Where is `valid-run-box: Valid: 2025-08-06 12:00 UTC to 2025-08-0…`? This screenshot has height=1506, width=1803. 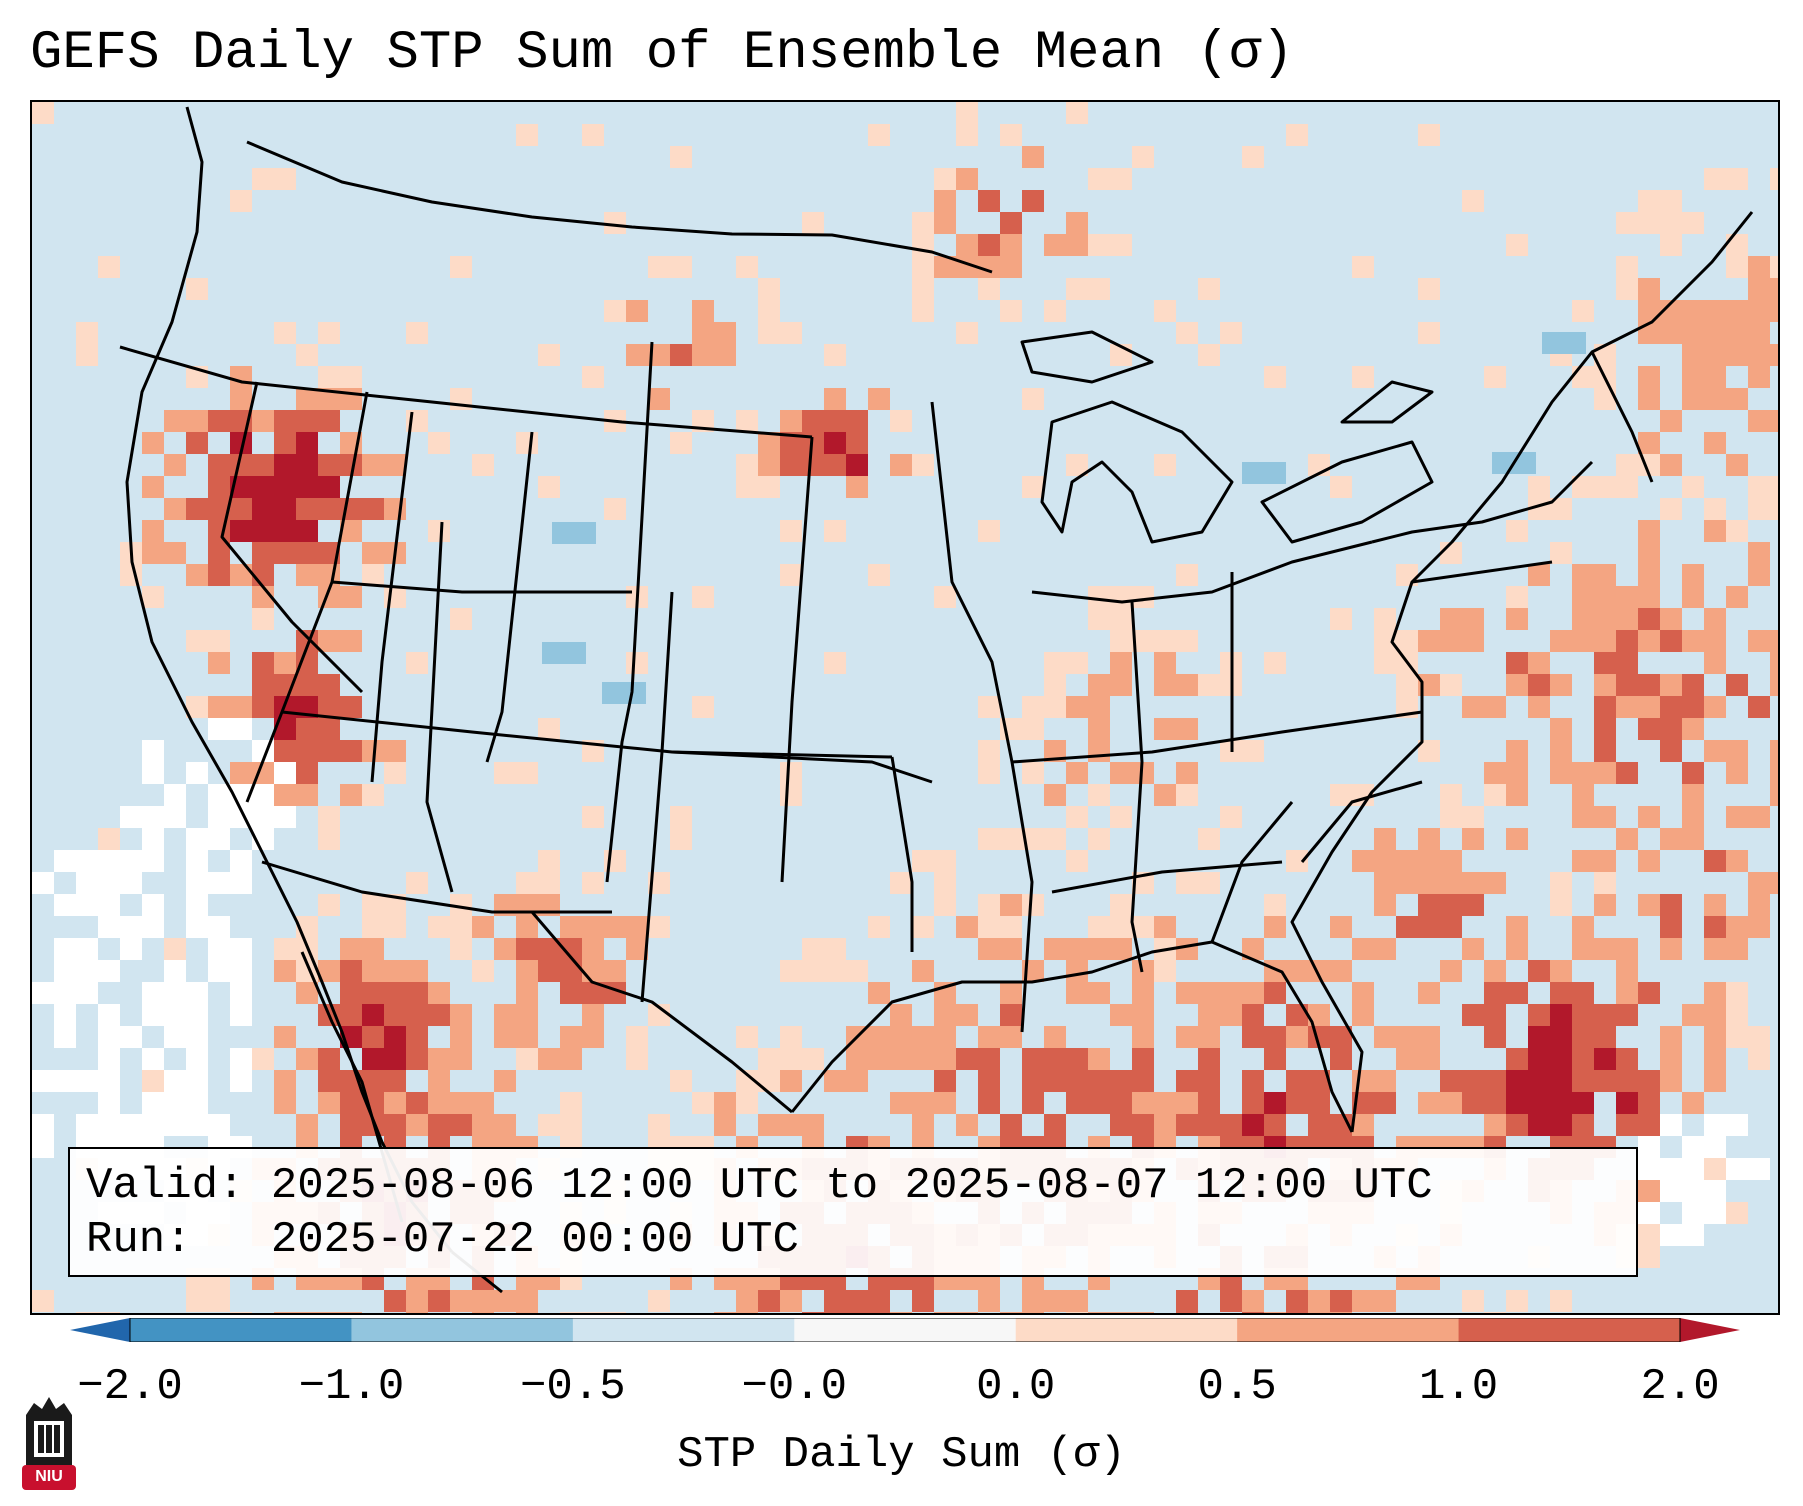 valid-run-box: Valid: 2025-08-06 12:00 UTC to 2025-08-0… is located at coordinates (853, 1212).